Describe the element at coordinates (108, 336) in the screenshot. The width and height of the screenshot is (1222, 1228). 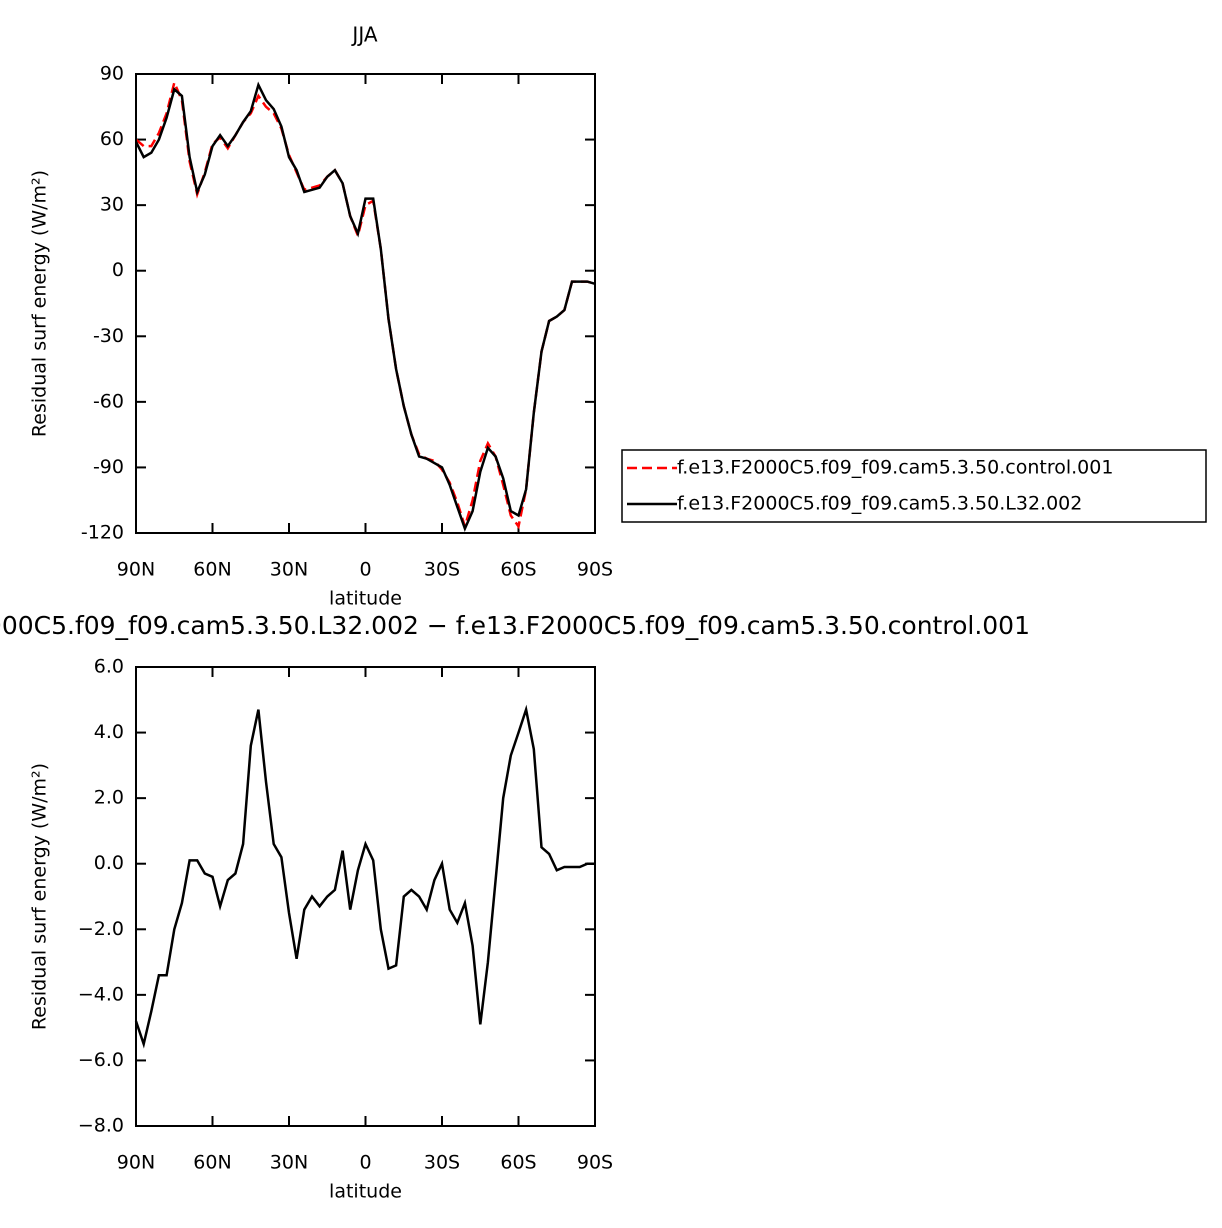
I see `y-tick-label: -30` at that location.